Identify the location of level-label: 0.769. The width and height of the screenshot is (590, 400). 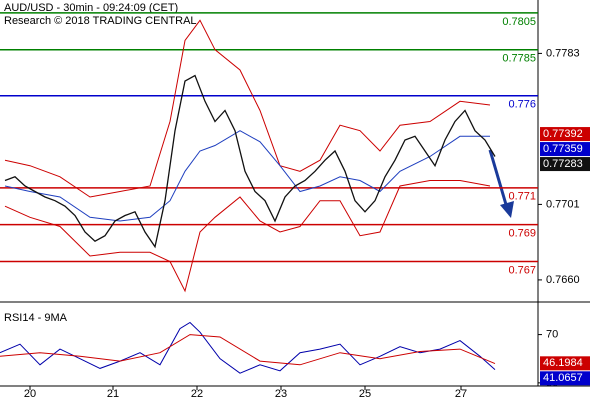
(522, 234).